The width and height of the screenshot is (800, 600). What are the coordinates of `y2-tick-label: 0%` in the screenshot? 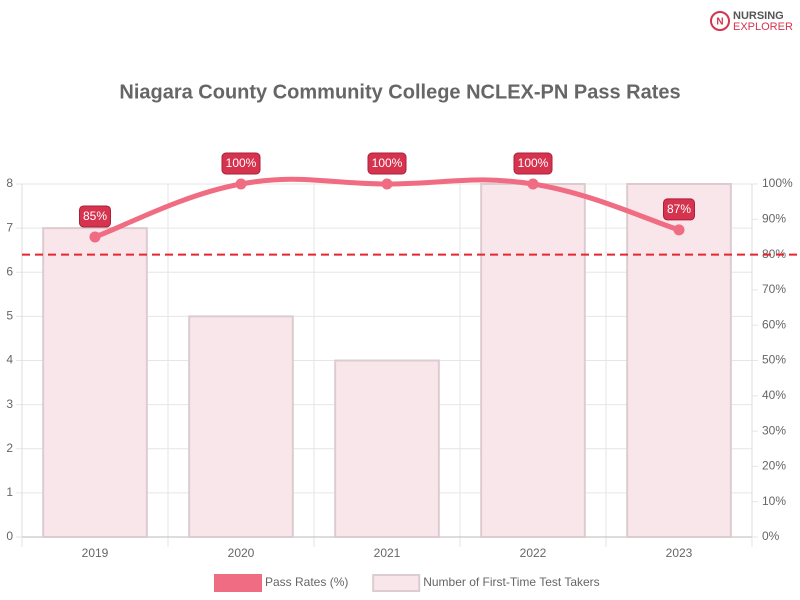 It's located at (771, 536).